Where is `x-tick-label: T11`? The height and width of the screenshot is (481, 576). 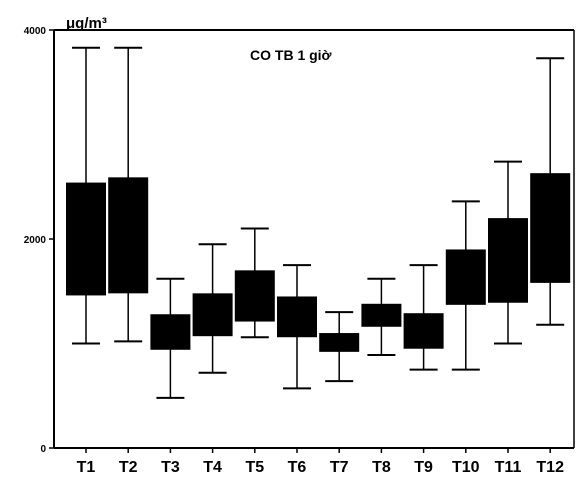
x-tick-label: T11 is located at coordinates (508, 467).